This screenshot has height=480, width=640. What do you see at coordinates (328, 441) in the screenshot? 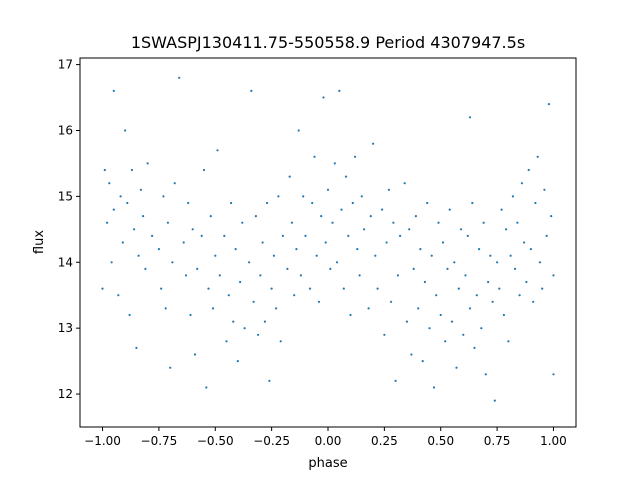
I see `x-tick-label: 0.00` at bounding box center [328, 441].